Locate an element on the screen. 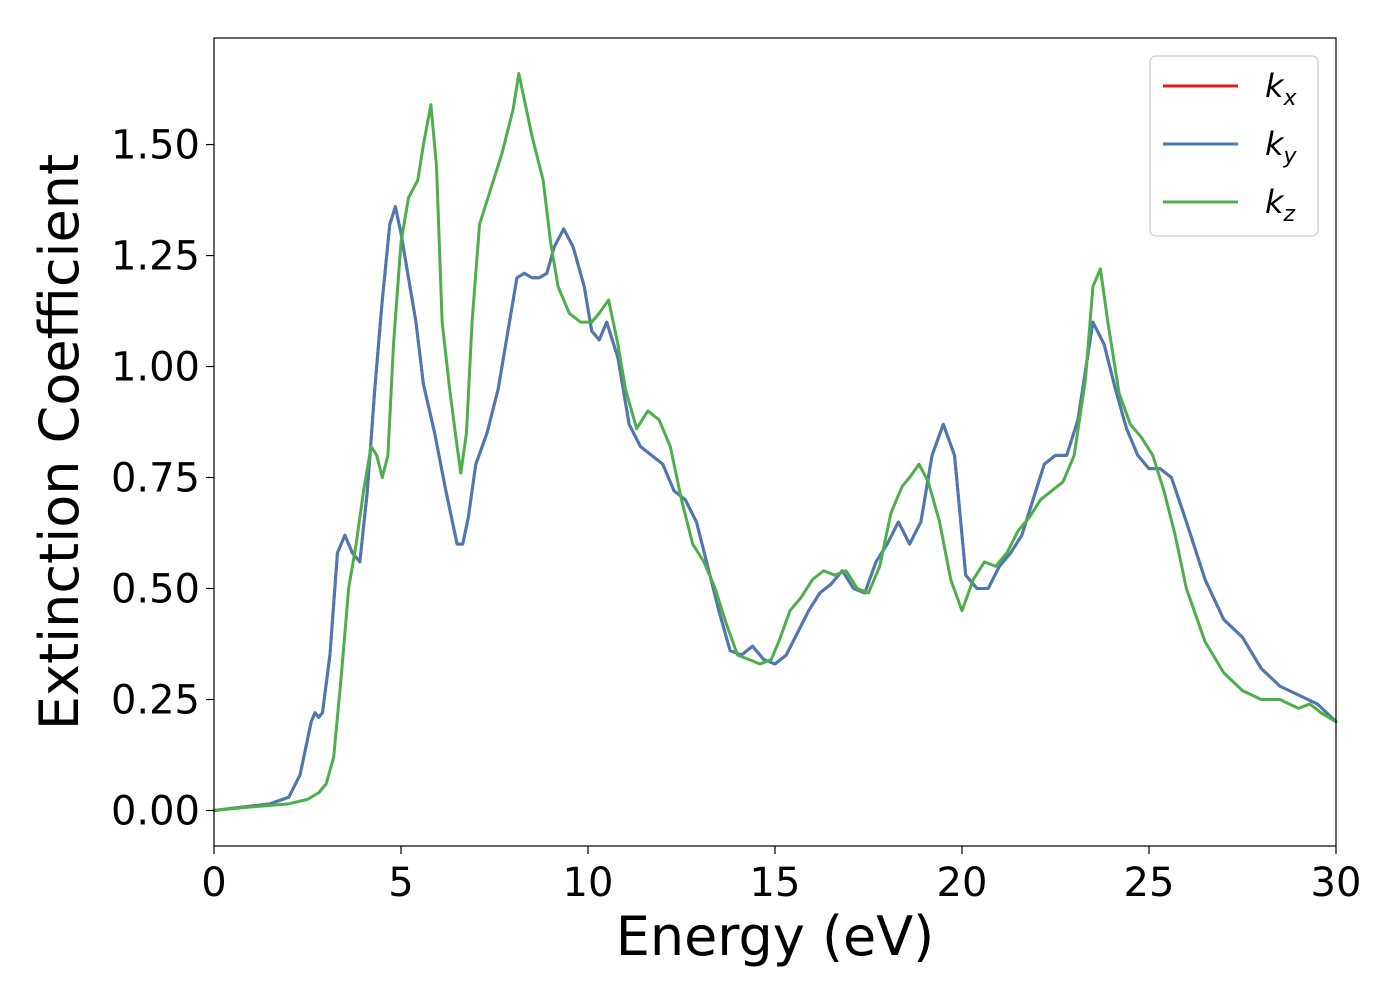 The width and height of the screenshot is (1400, 1000). x-tick-label: 5 is located at coordinates (400, 883).